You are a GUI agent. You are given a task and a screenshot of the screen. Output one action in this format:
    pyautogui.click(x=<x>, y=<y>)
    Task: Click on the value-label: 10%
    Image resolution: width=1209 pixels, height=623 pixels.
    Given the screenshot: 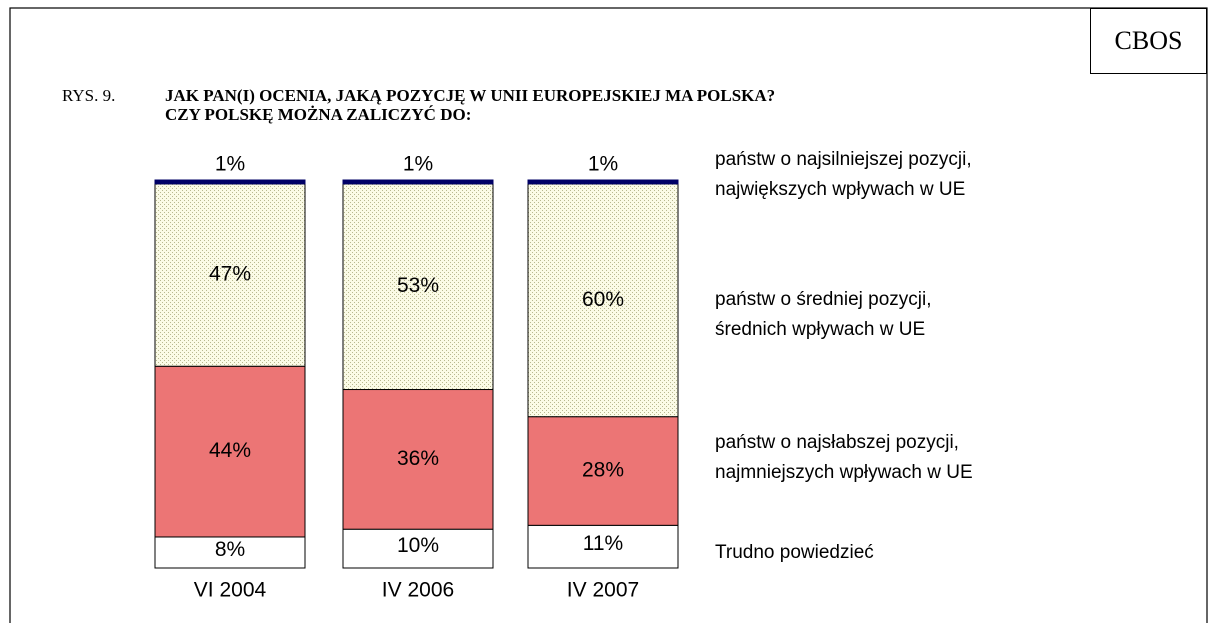 What is the action you would take?
    pyautogui.click(x=418, y=545)
    